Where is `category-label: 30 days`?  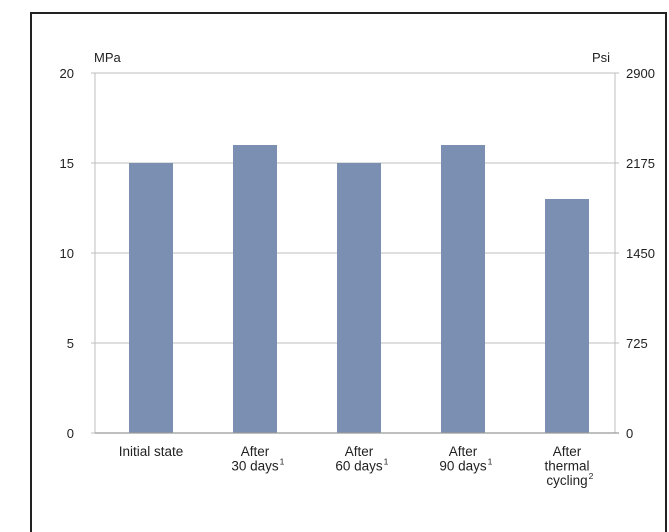
category-label: 30 days is located at coordinates (255, 466).